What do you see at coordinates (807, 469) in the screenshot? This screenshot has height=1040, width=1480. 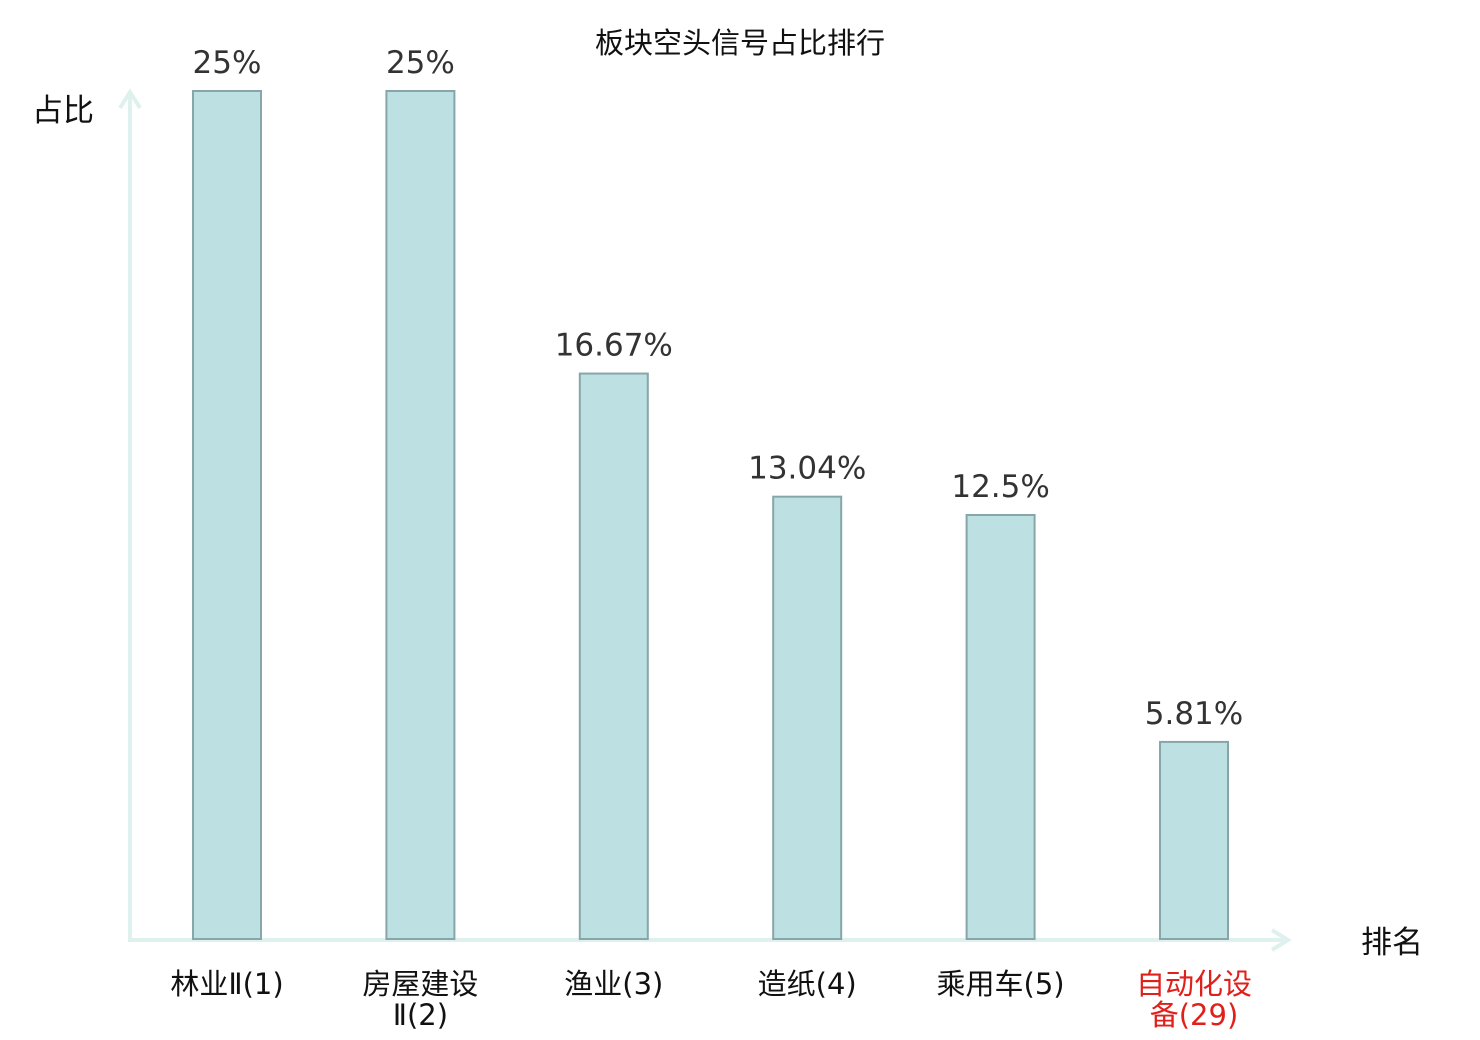 I see `bar-value-label: 13.04%` at bounding box center [807, 469].